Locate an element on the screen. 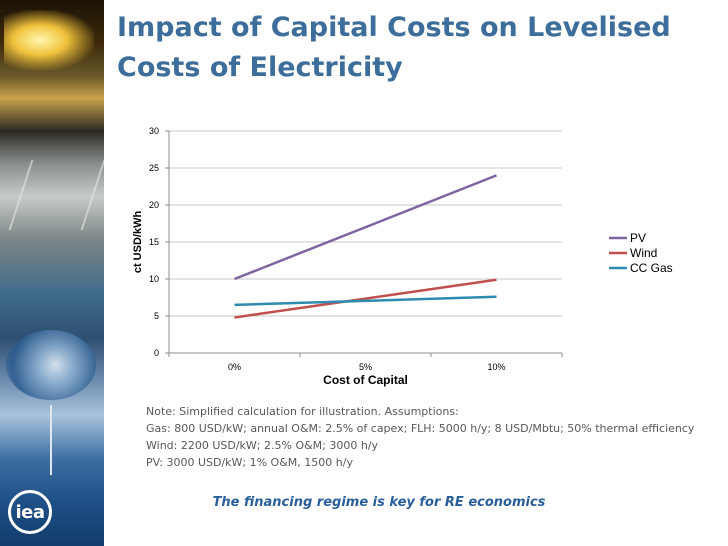  x-tick-label: 5% is located at coordinates (365, 367).